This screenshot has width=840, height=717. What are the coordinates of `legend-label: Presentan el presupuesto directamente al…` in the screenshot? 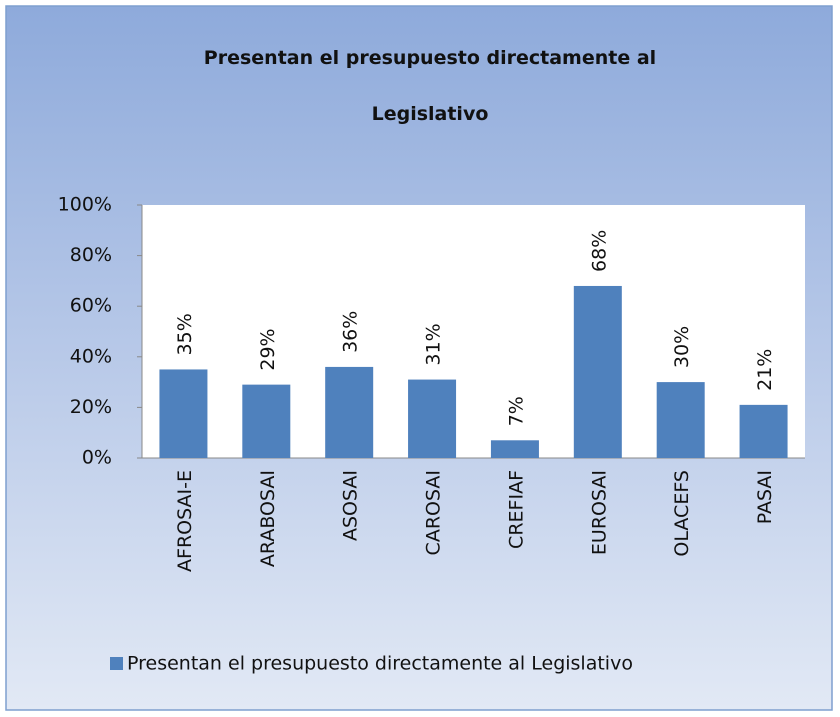 It's located at (380, 664).